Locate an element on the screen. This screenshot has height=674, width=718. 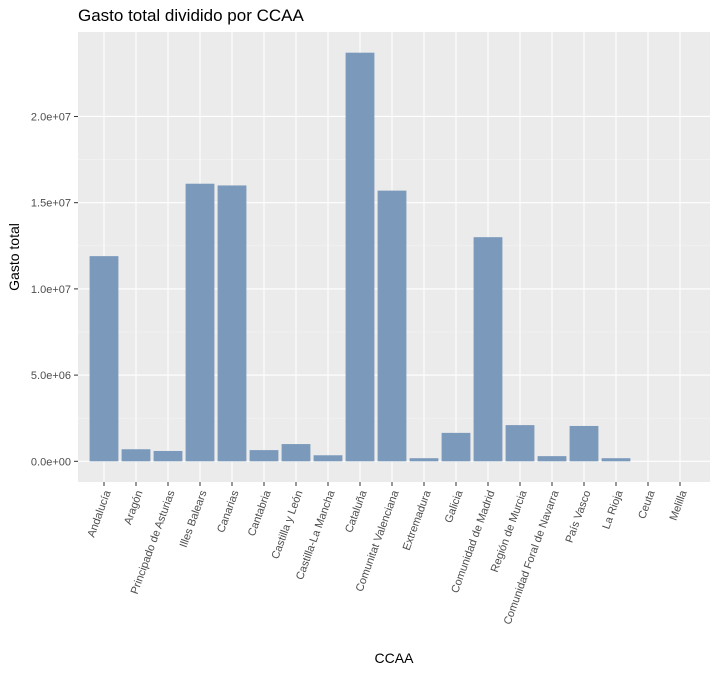
y-tick-label: 1.0e+07 is located at coordinates (51, 290).